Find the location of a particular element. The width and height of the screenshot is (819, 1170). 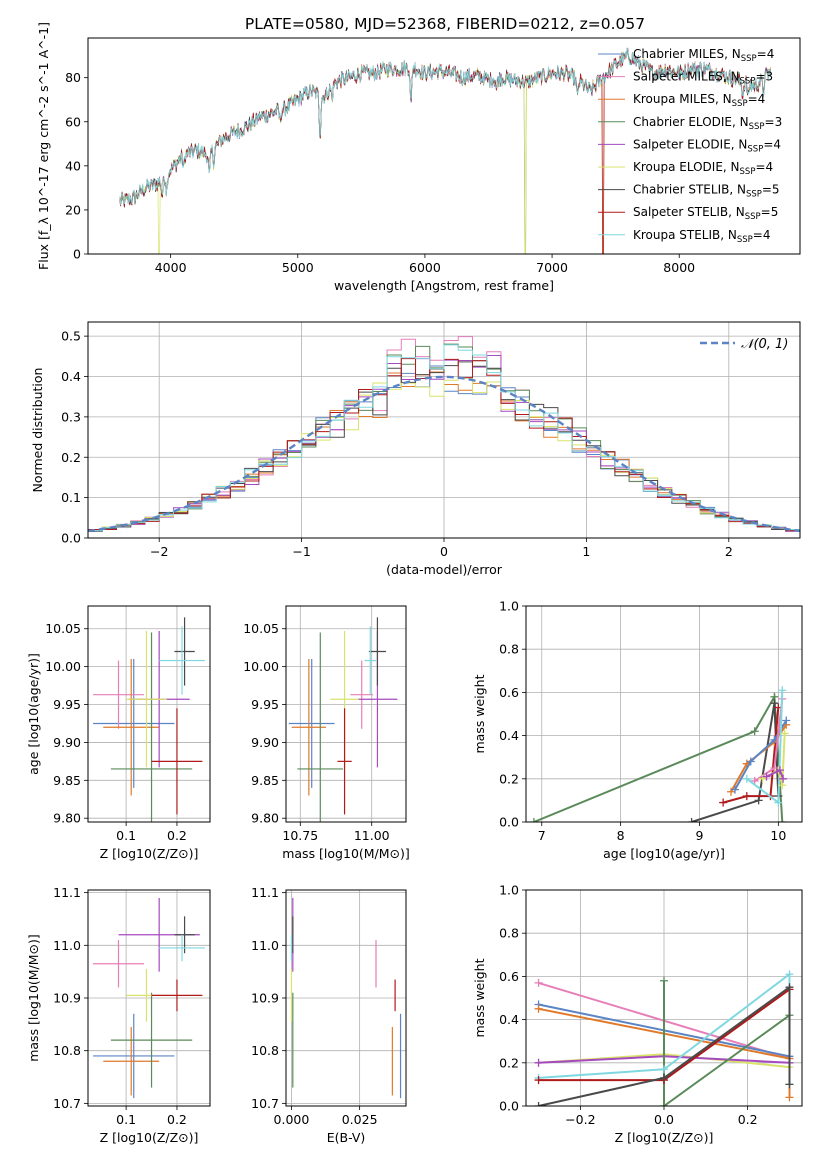

y-tick-label: 10.05 is located at coordinates (63, 628).